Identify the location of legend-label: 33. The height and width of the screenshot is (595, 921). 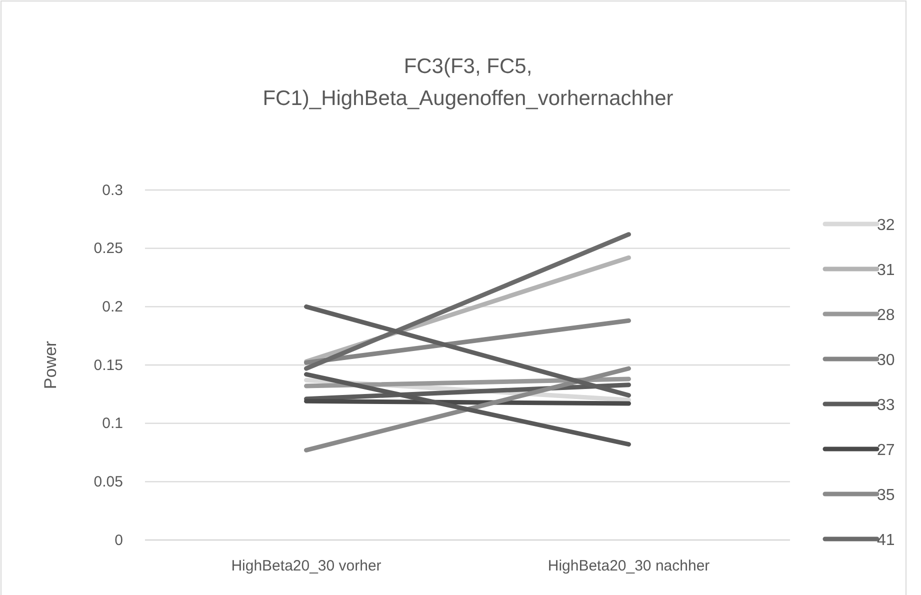
(886, 405).